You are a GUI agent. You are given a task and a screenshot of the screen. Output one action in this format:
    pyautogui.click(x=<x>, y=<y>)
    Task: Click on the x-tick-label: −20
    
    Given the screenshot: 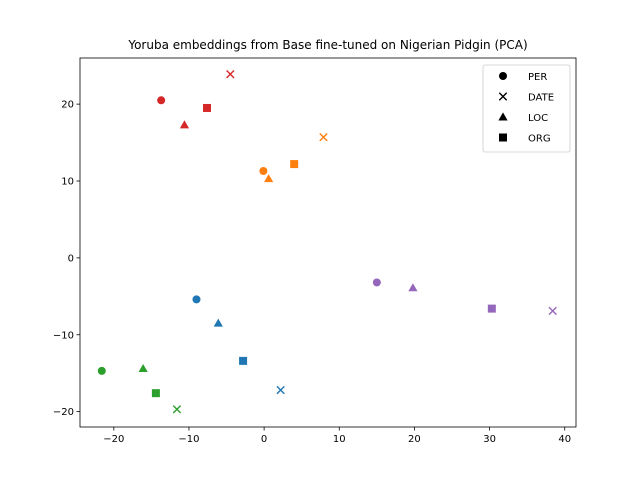 What is the action you would take?
    pyautogui.click(x=113, y=439)
    